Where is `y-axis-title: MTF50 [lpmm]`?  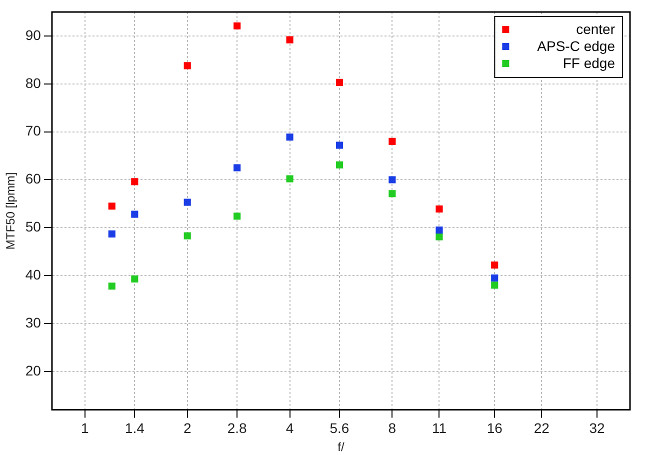 y-axis-title: MTF50 [lpmm] is located at coordinates (11, 211).